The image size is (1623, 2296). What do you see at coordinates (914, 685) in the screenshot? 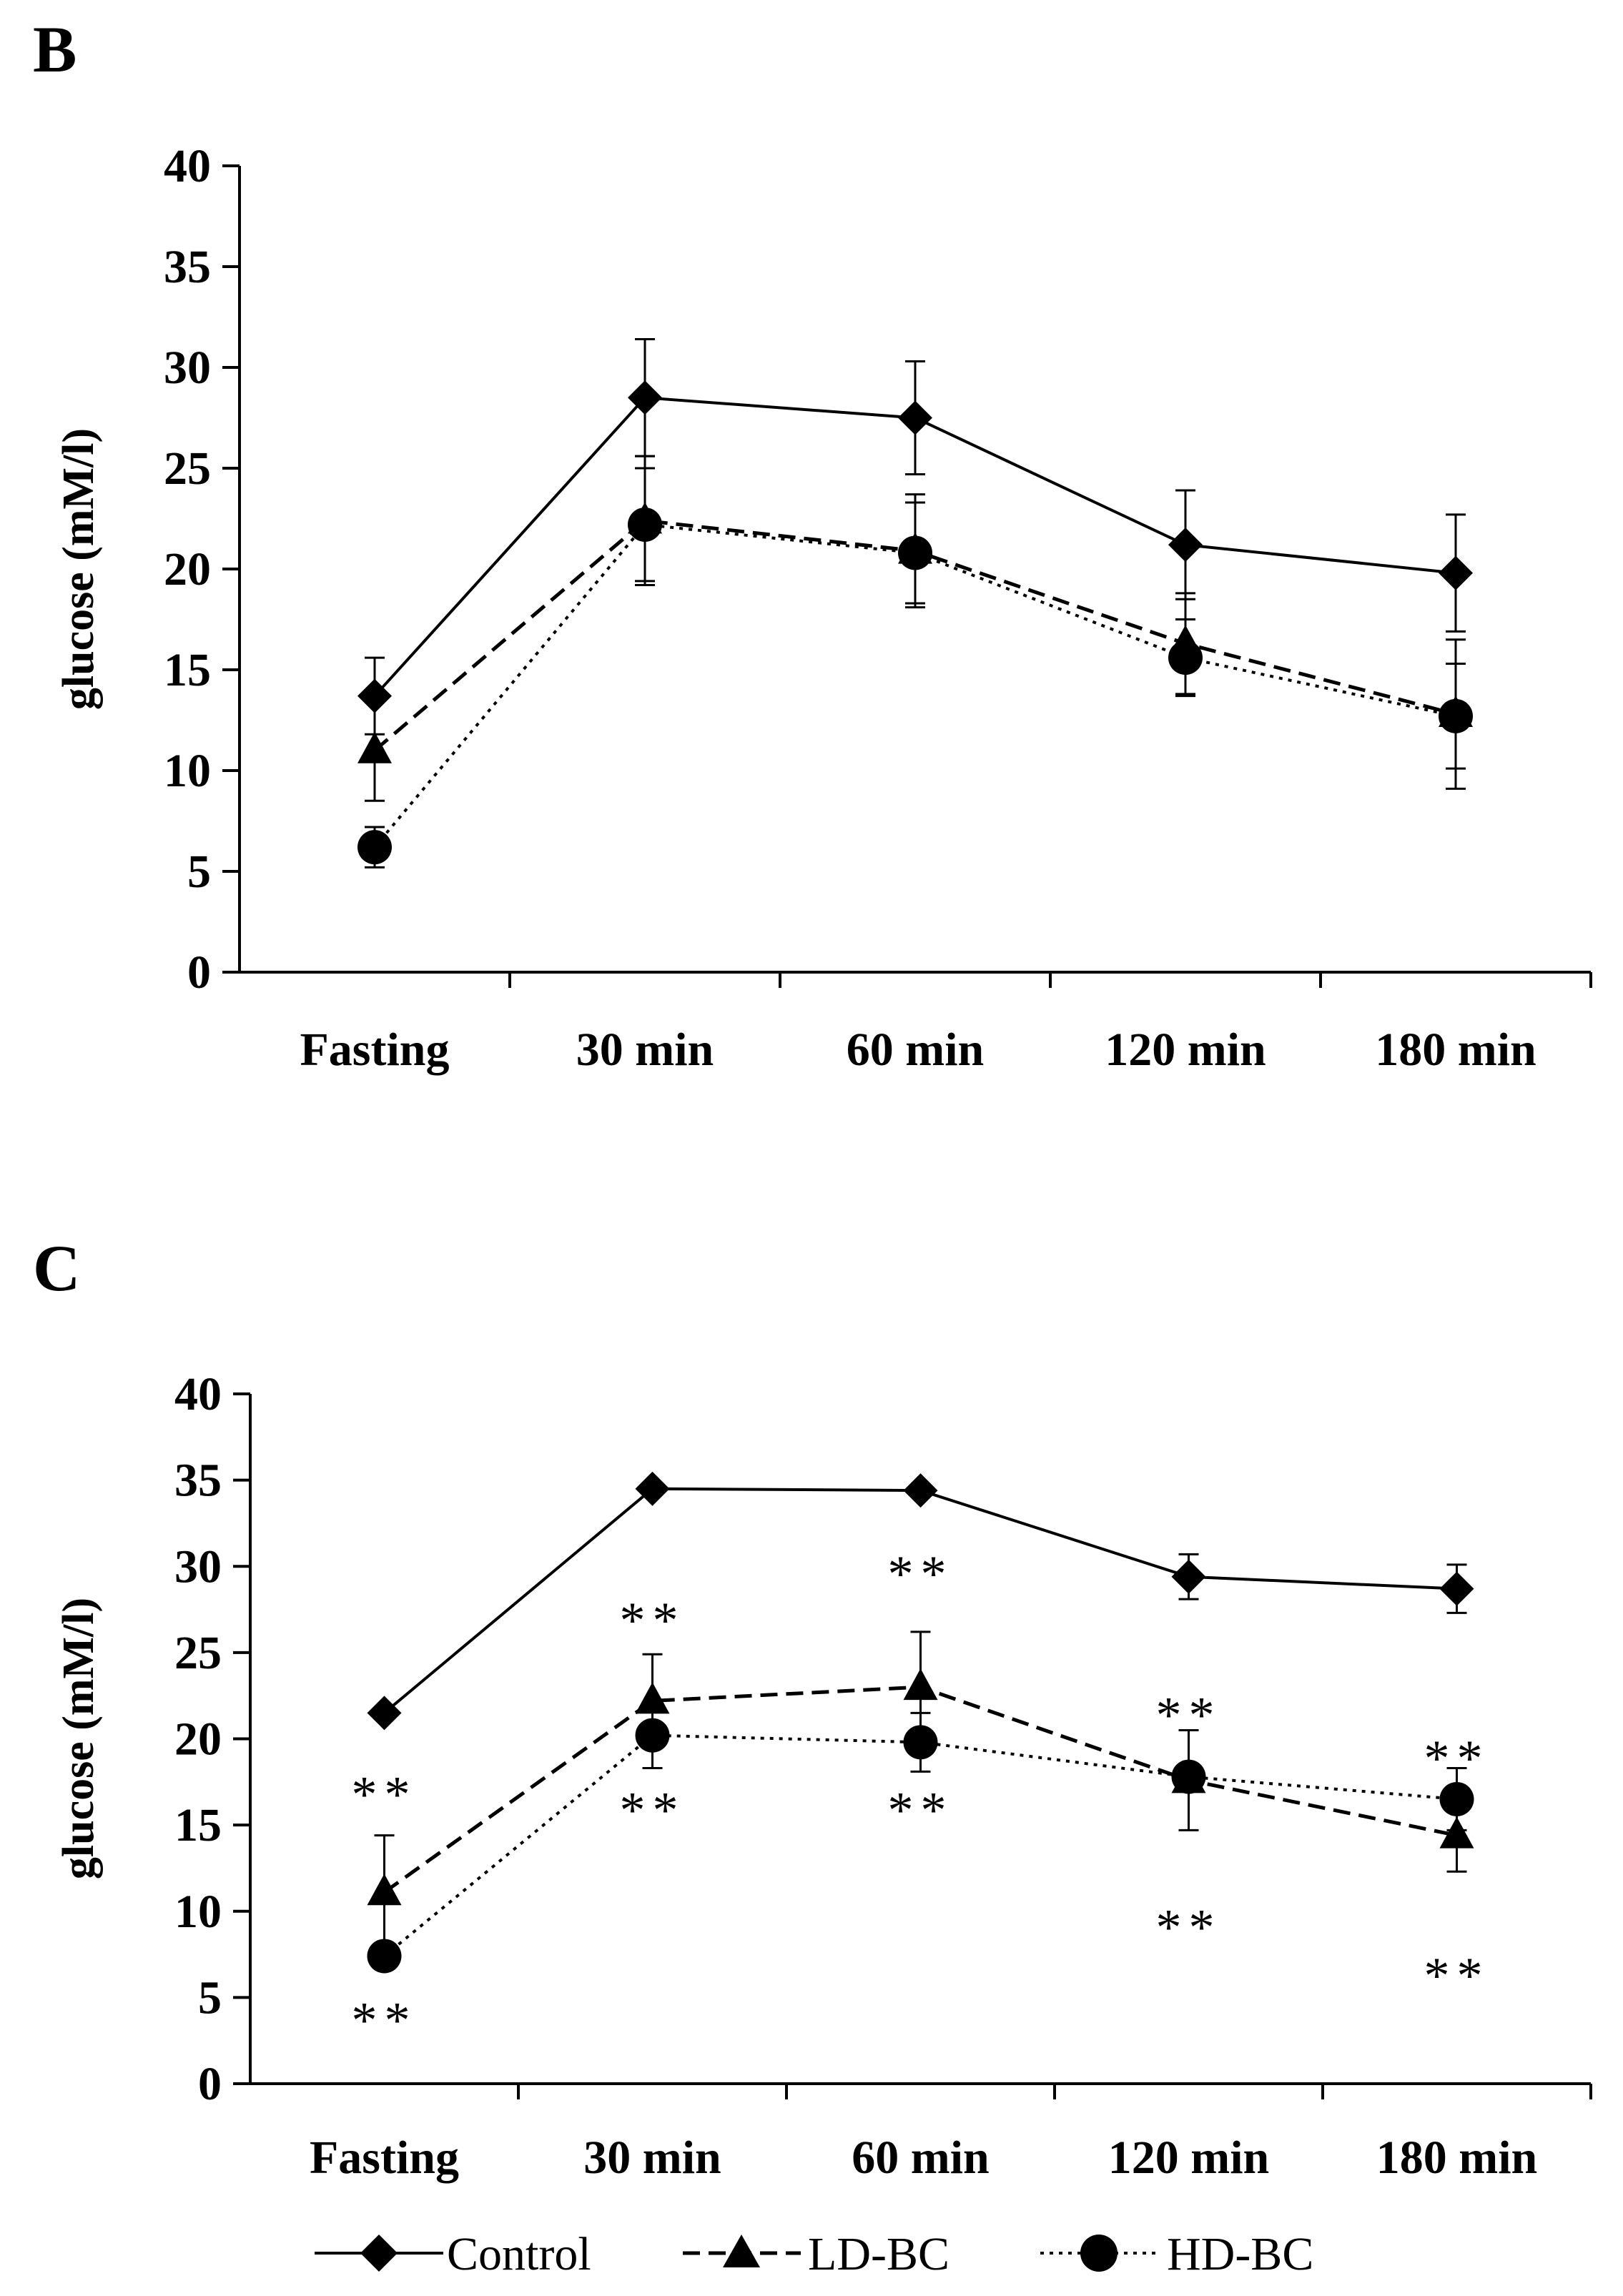
I see `series-line-hd-bc` at bounding box center [914, 685].